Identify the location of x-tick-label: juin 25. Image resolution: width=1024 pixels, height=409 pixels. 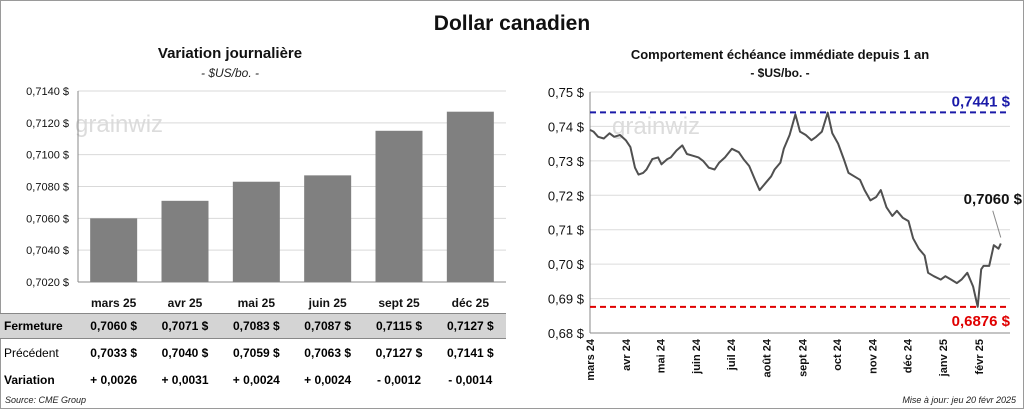
(327, 303).